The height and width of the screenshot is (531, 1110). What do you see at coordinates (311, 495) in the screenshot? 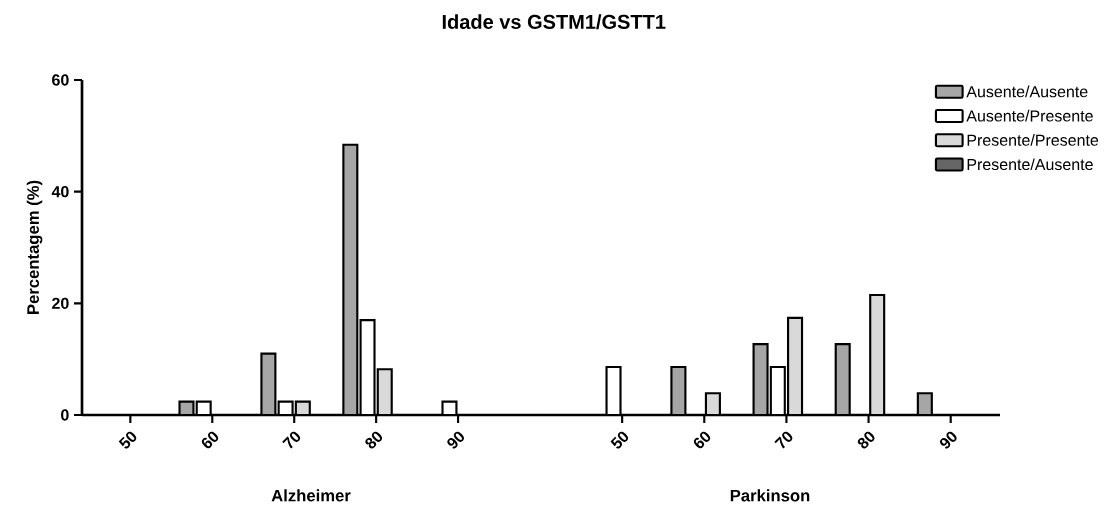
I see `x-axis-title: Alzheimer` at bounding box center [311, 495].